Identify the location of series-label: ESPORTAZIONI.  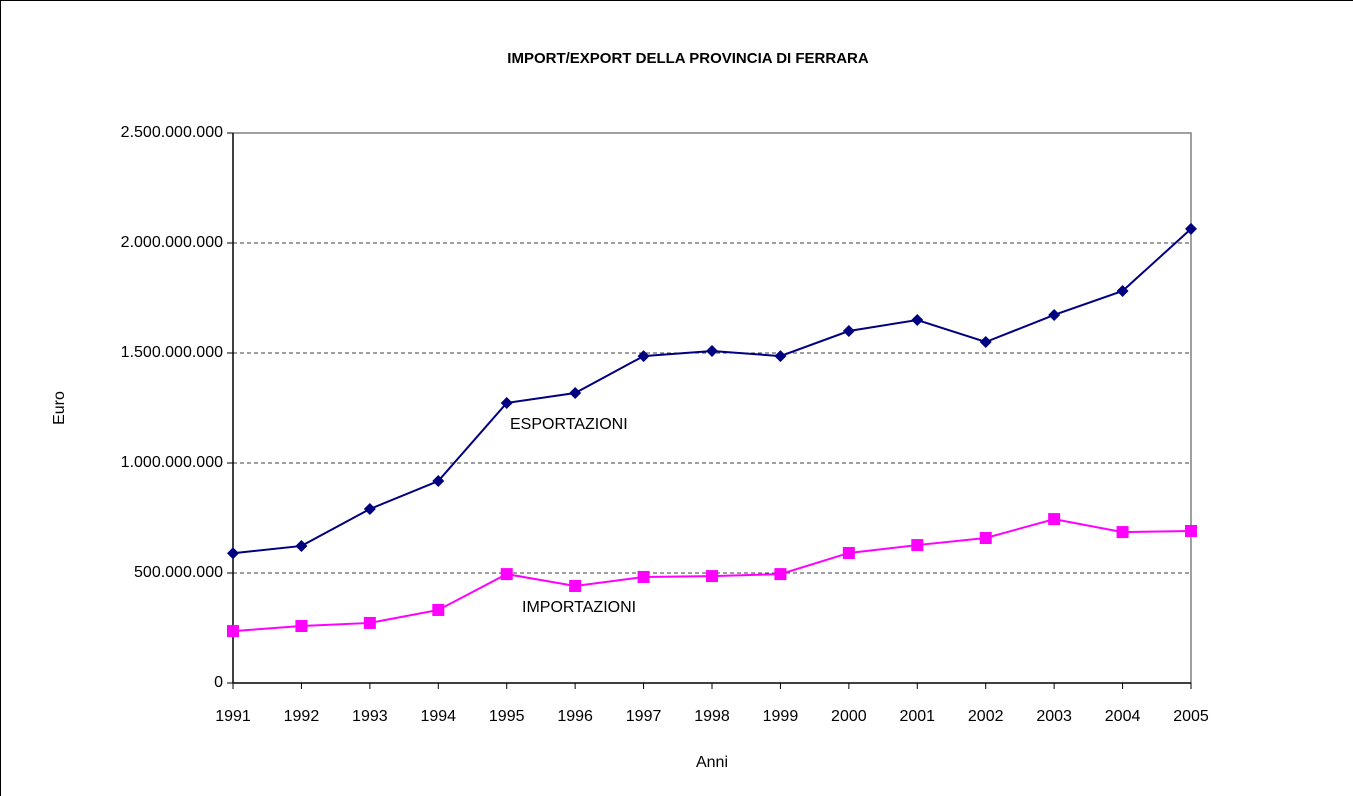
(569, 424).